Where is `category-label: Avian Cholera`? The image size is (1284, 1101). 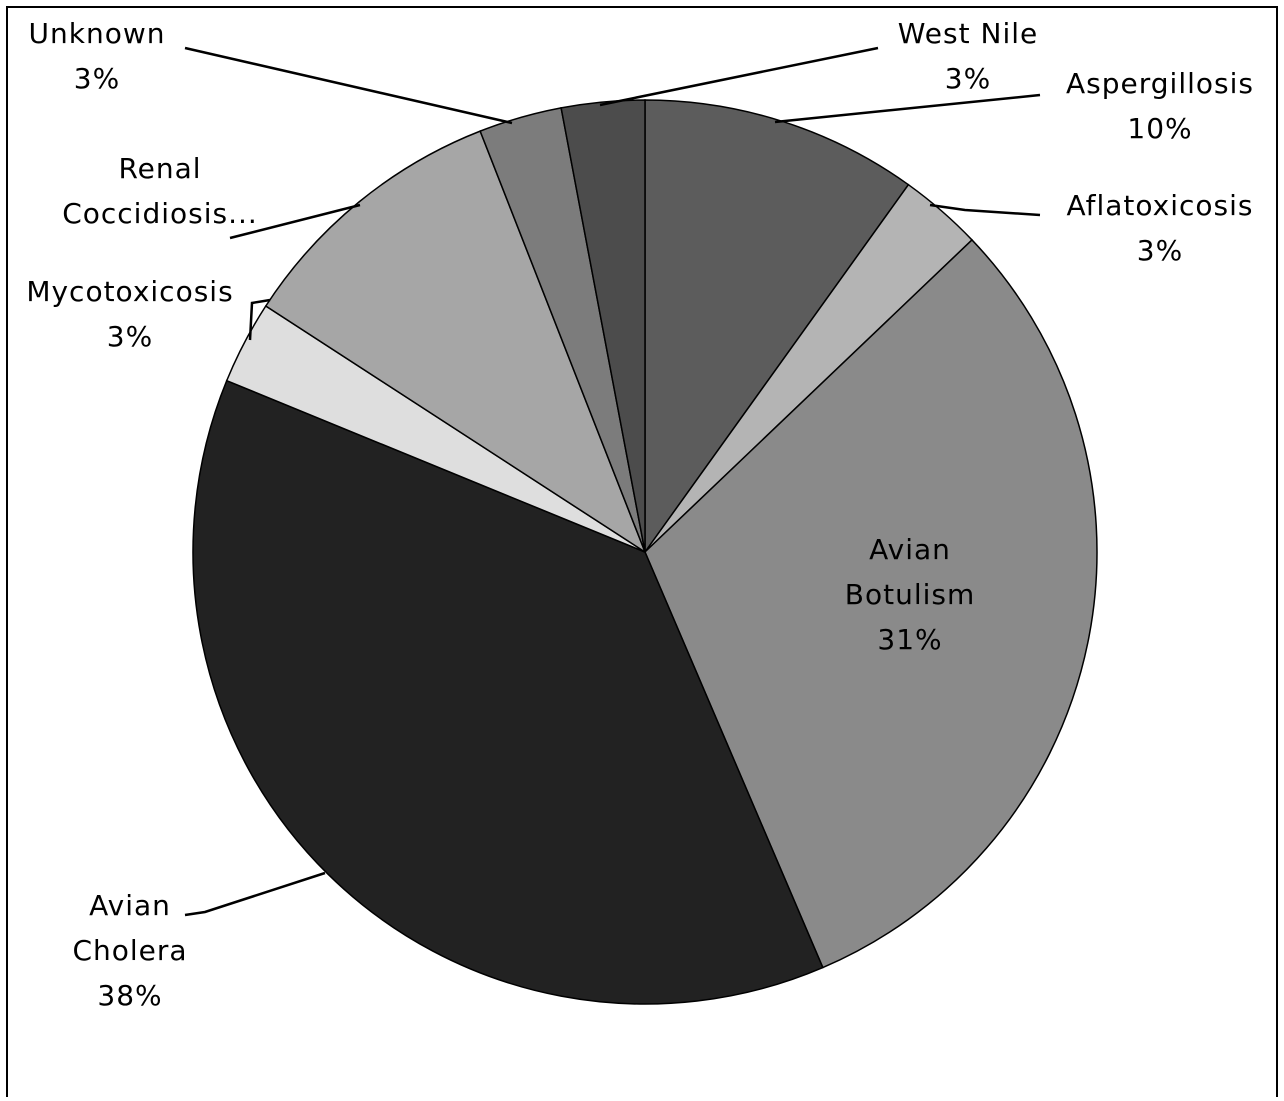
category-label: Avian Cholera is located at coordinates (129, 928).